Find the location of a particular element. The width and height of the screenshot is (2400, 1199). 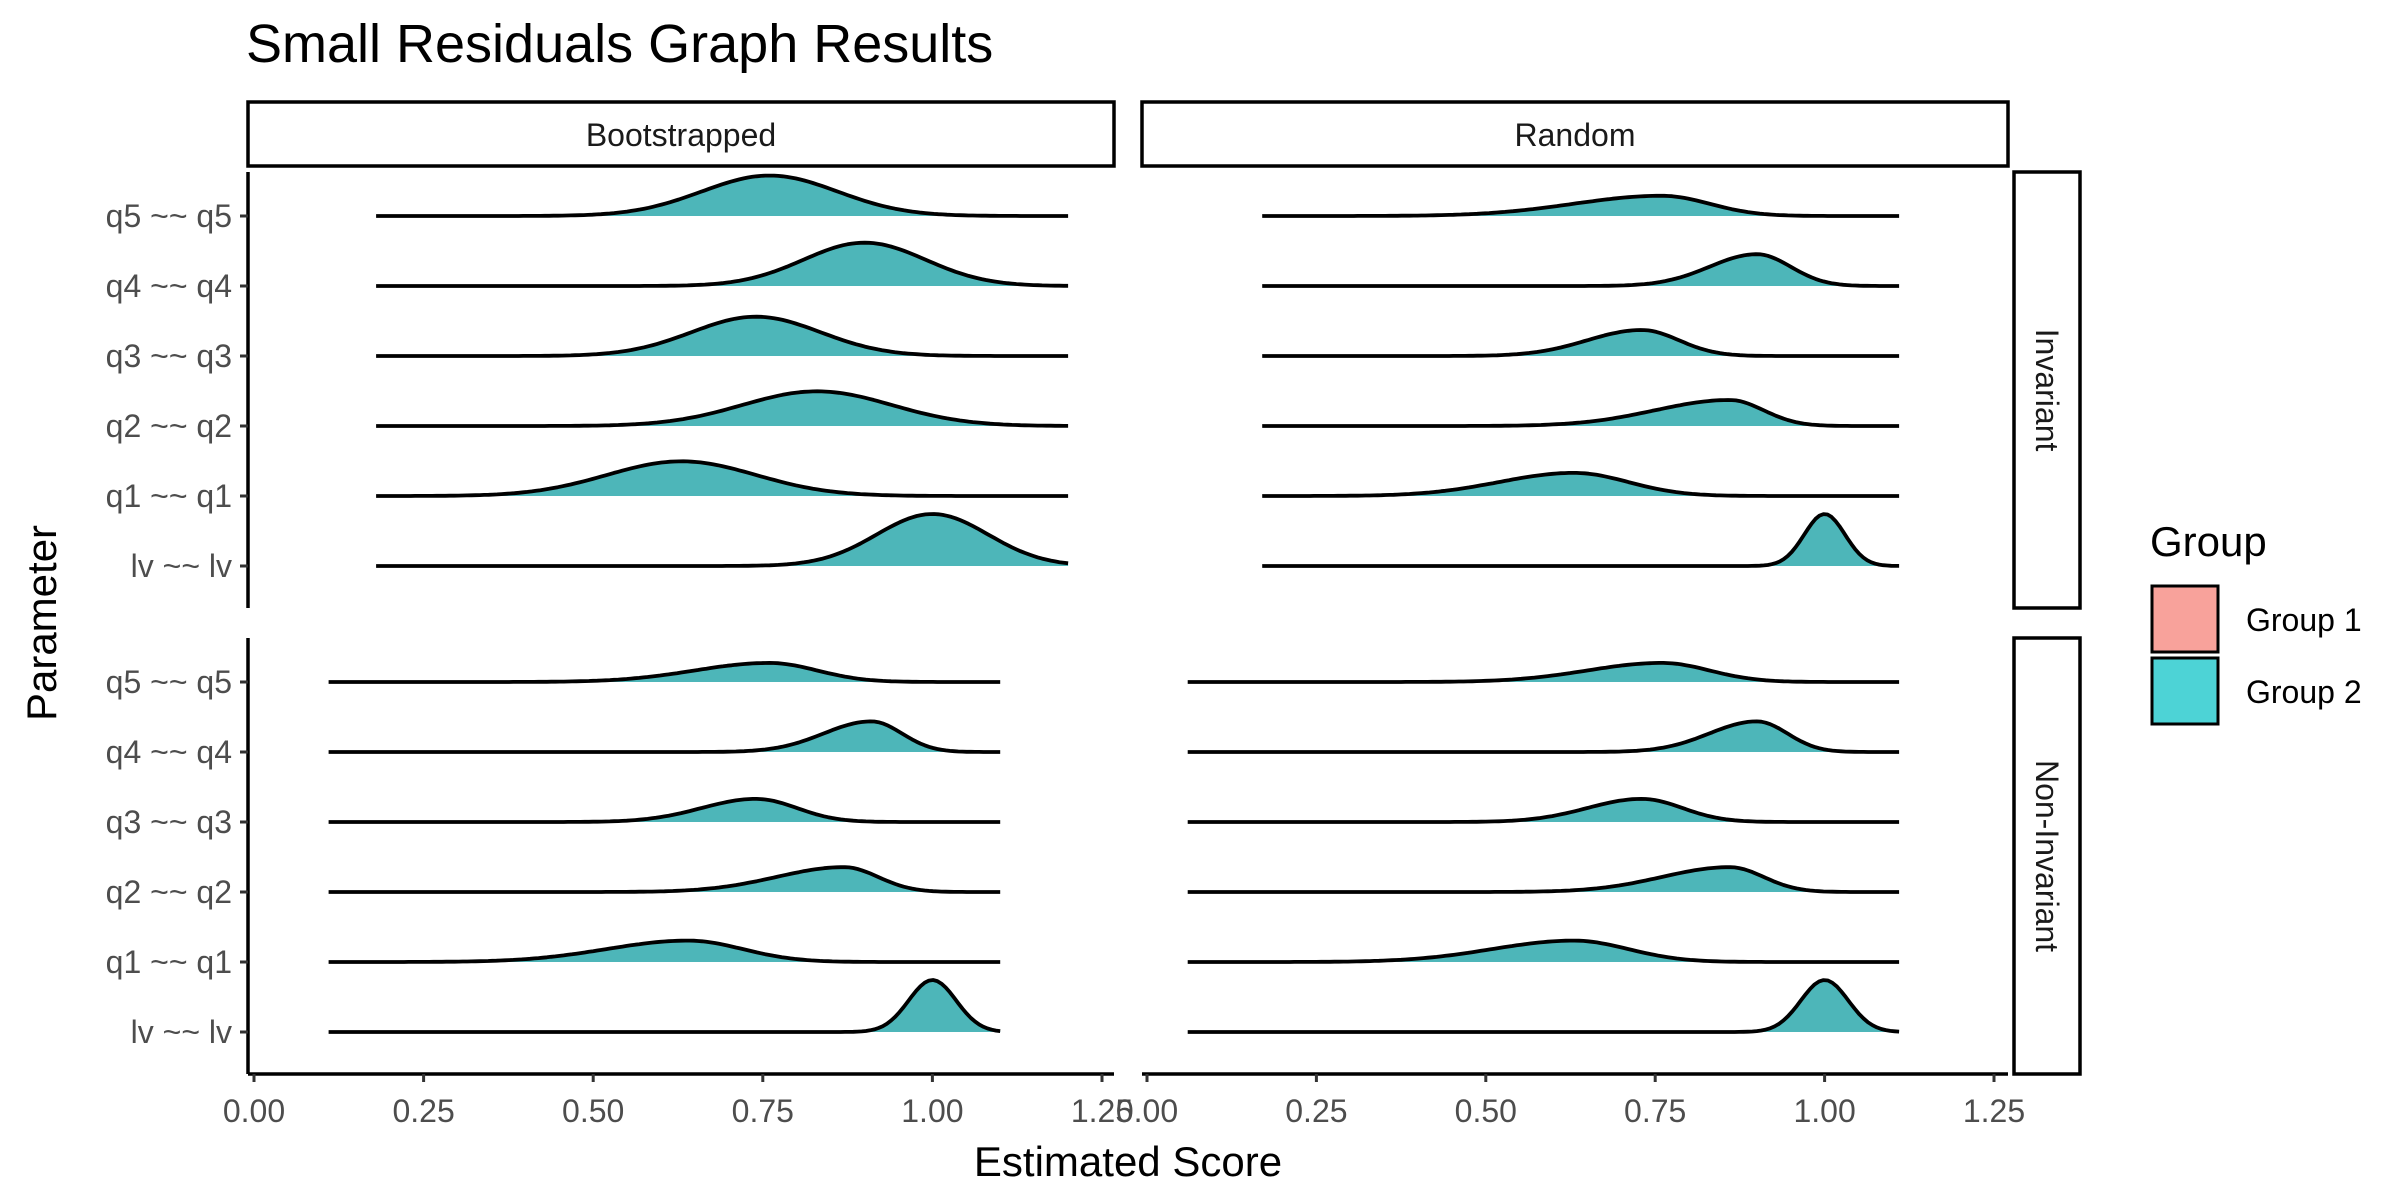

strip-invariant-box is located at coordinates (2047, 390).